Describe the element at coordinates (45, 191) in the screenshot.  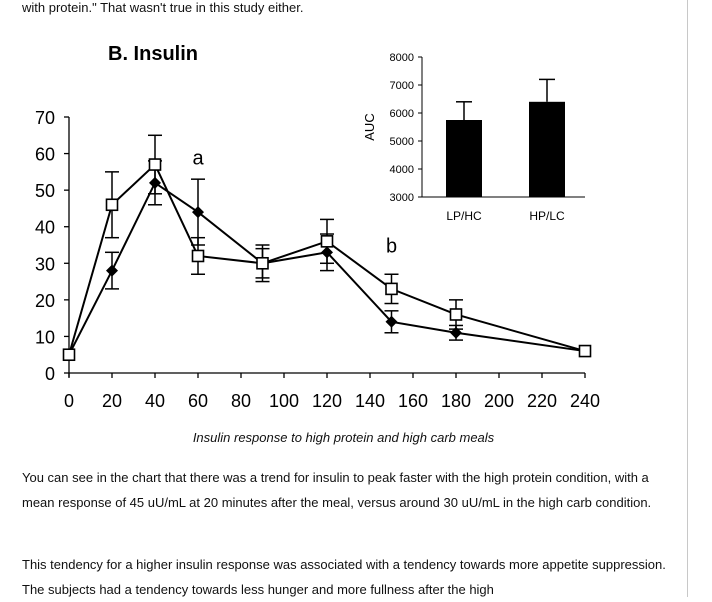
I see `y-tick-label: 50` at that location.